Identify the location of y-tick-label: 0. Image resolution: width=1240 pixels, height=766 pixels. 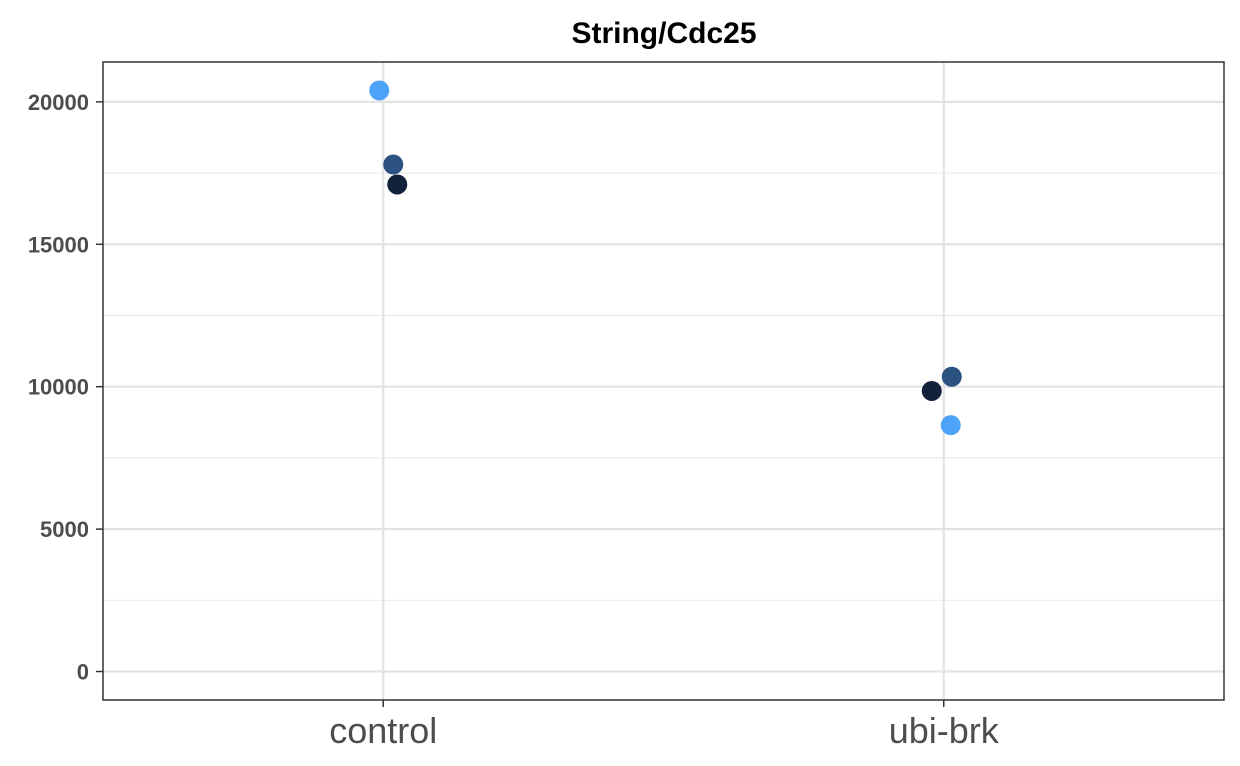
(83, 672).